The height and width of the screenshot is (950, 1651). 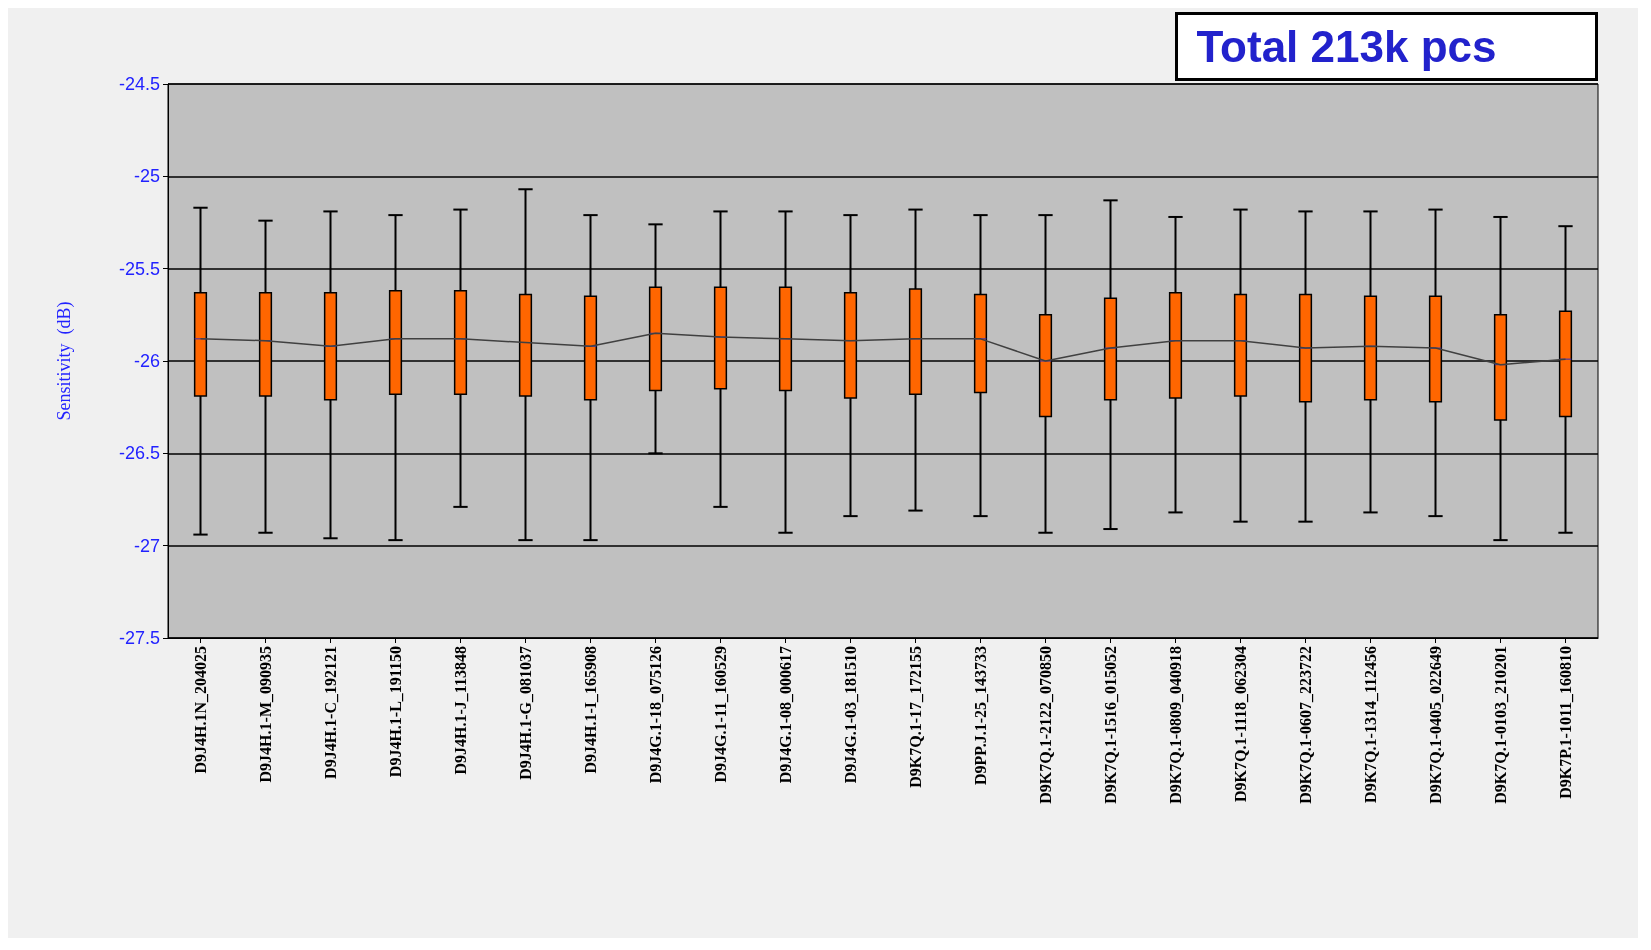 I want to click on x-tick-label: D9K7Q.1-1314_112456, so click(x=1370, y=724).